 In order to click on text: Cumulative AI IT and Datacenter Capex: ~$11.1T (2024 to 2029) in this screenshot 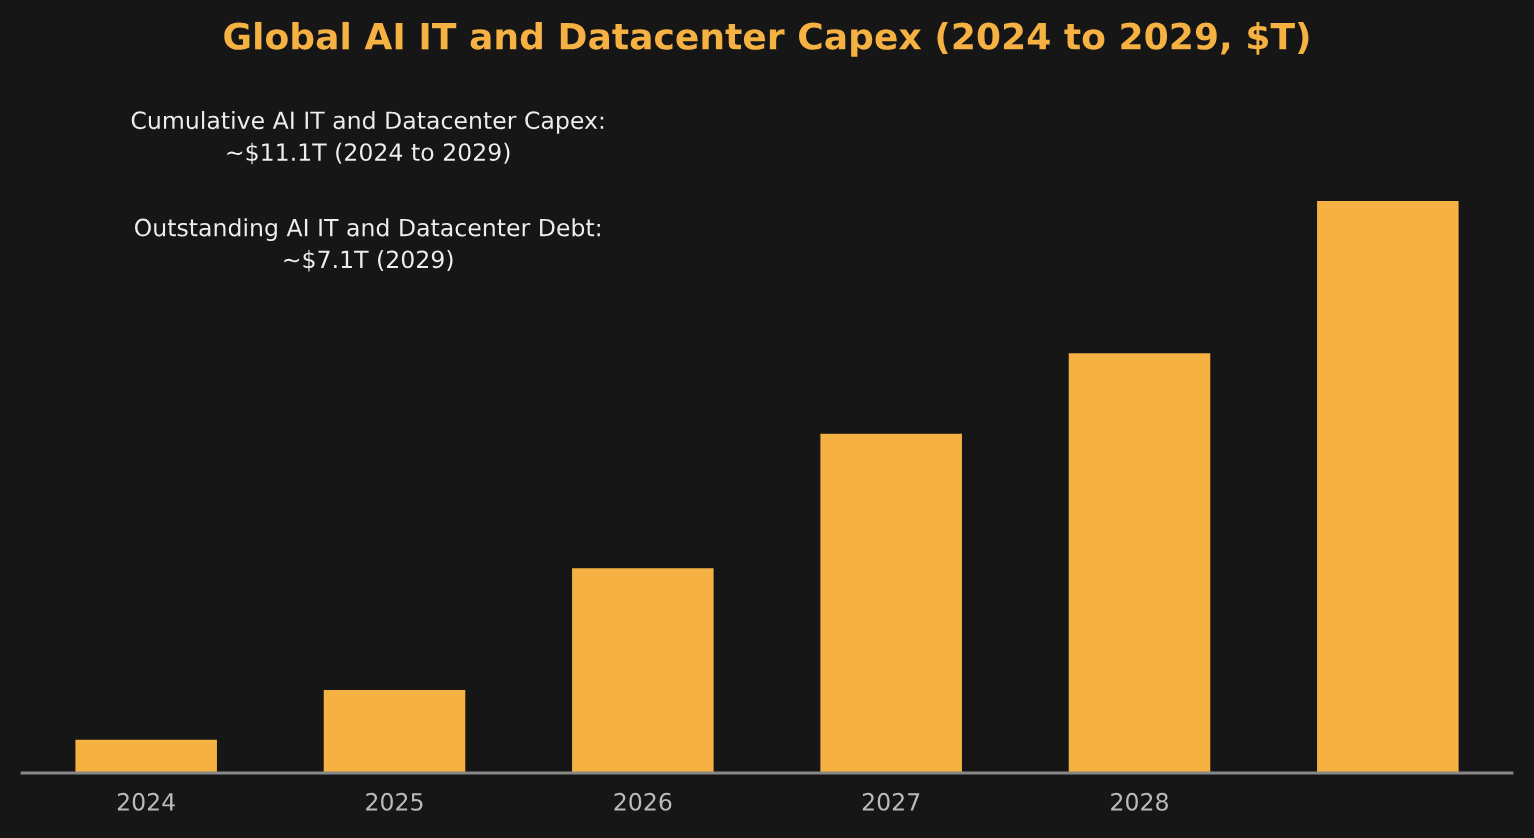, I will do `click(367, 137)`.